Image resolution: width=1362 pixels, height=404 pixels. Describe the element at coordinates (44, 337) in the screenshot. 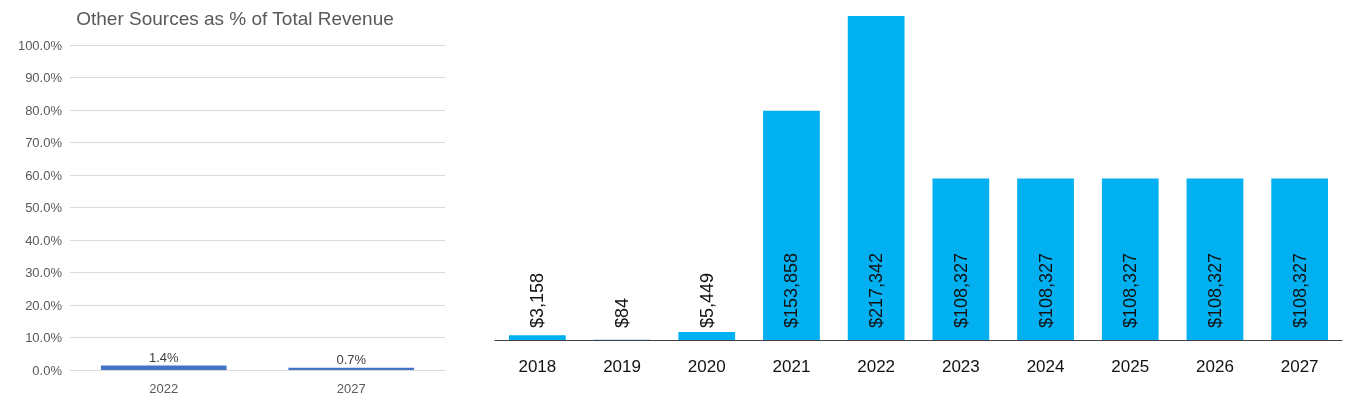

I see `y-tick-label: 10.0%` at that location.